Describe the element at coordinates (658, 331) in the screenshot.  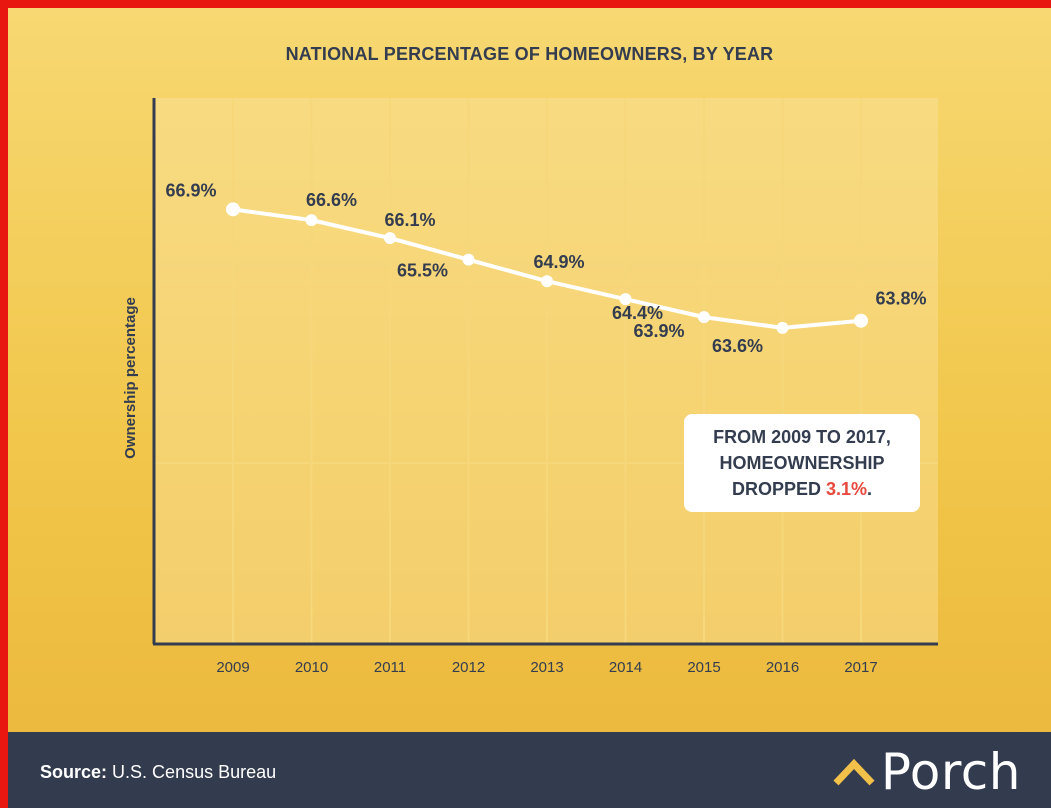
I see `data-label-2015: 63.9%` at that location.